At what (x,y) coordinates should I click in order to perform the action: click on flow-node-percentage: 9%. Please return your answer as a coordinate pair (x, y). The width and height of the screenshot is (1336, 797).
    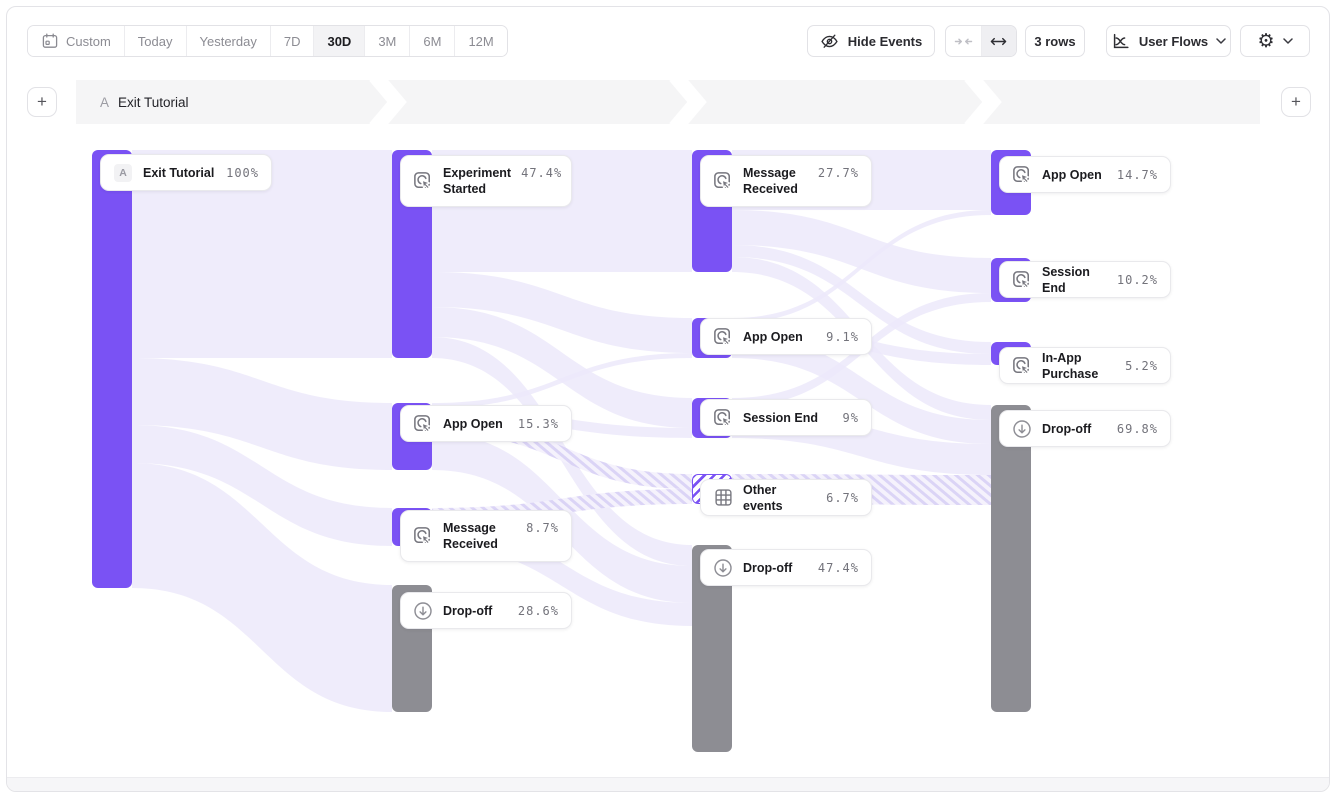
    Looking at the image, I should click on (850, 417).